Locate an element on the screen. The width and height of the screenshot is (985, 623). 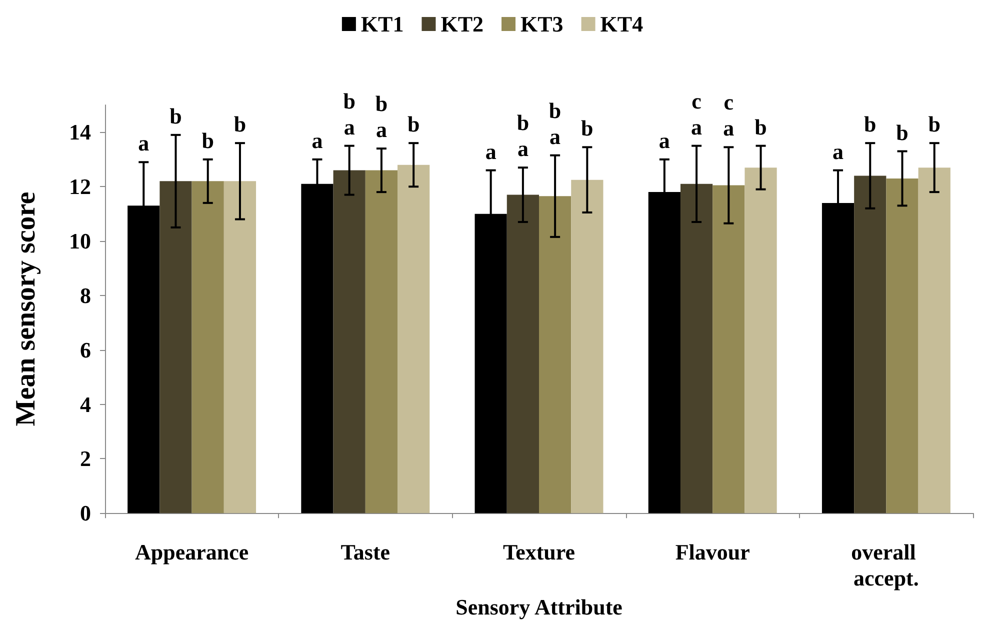
legend-label: KT4 is located at coordinates (622, 24).